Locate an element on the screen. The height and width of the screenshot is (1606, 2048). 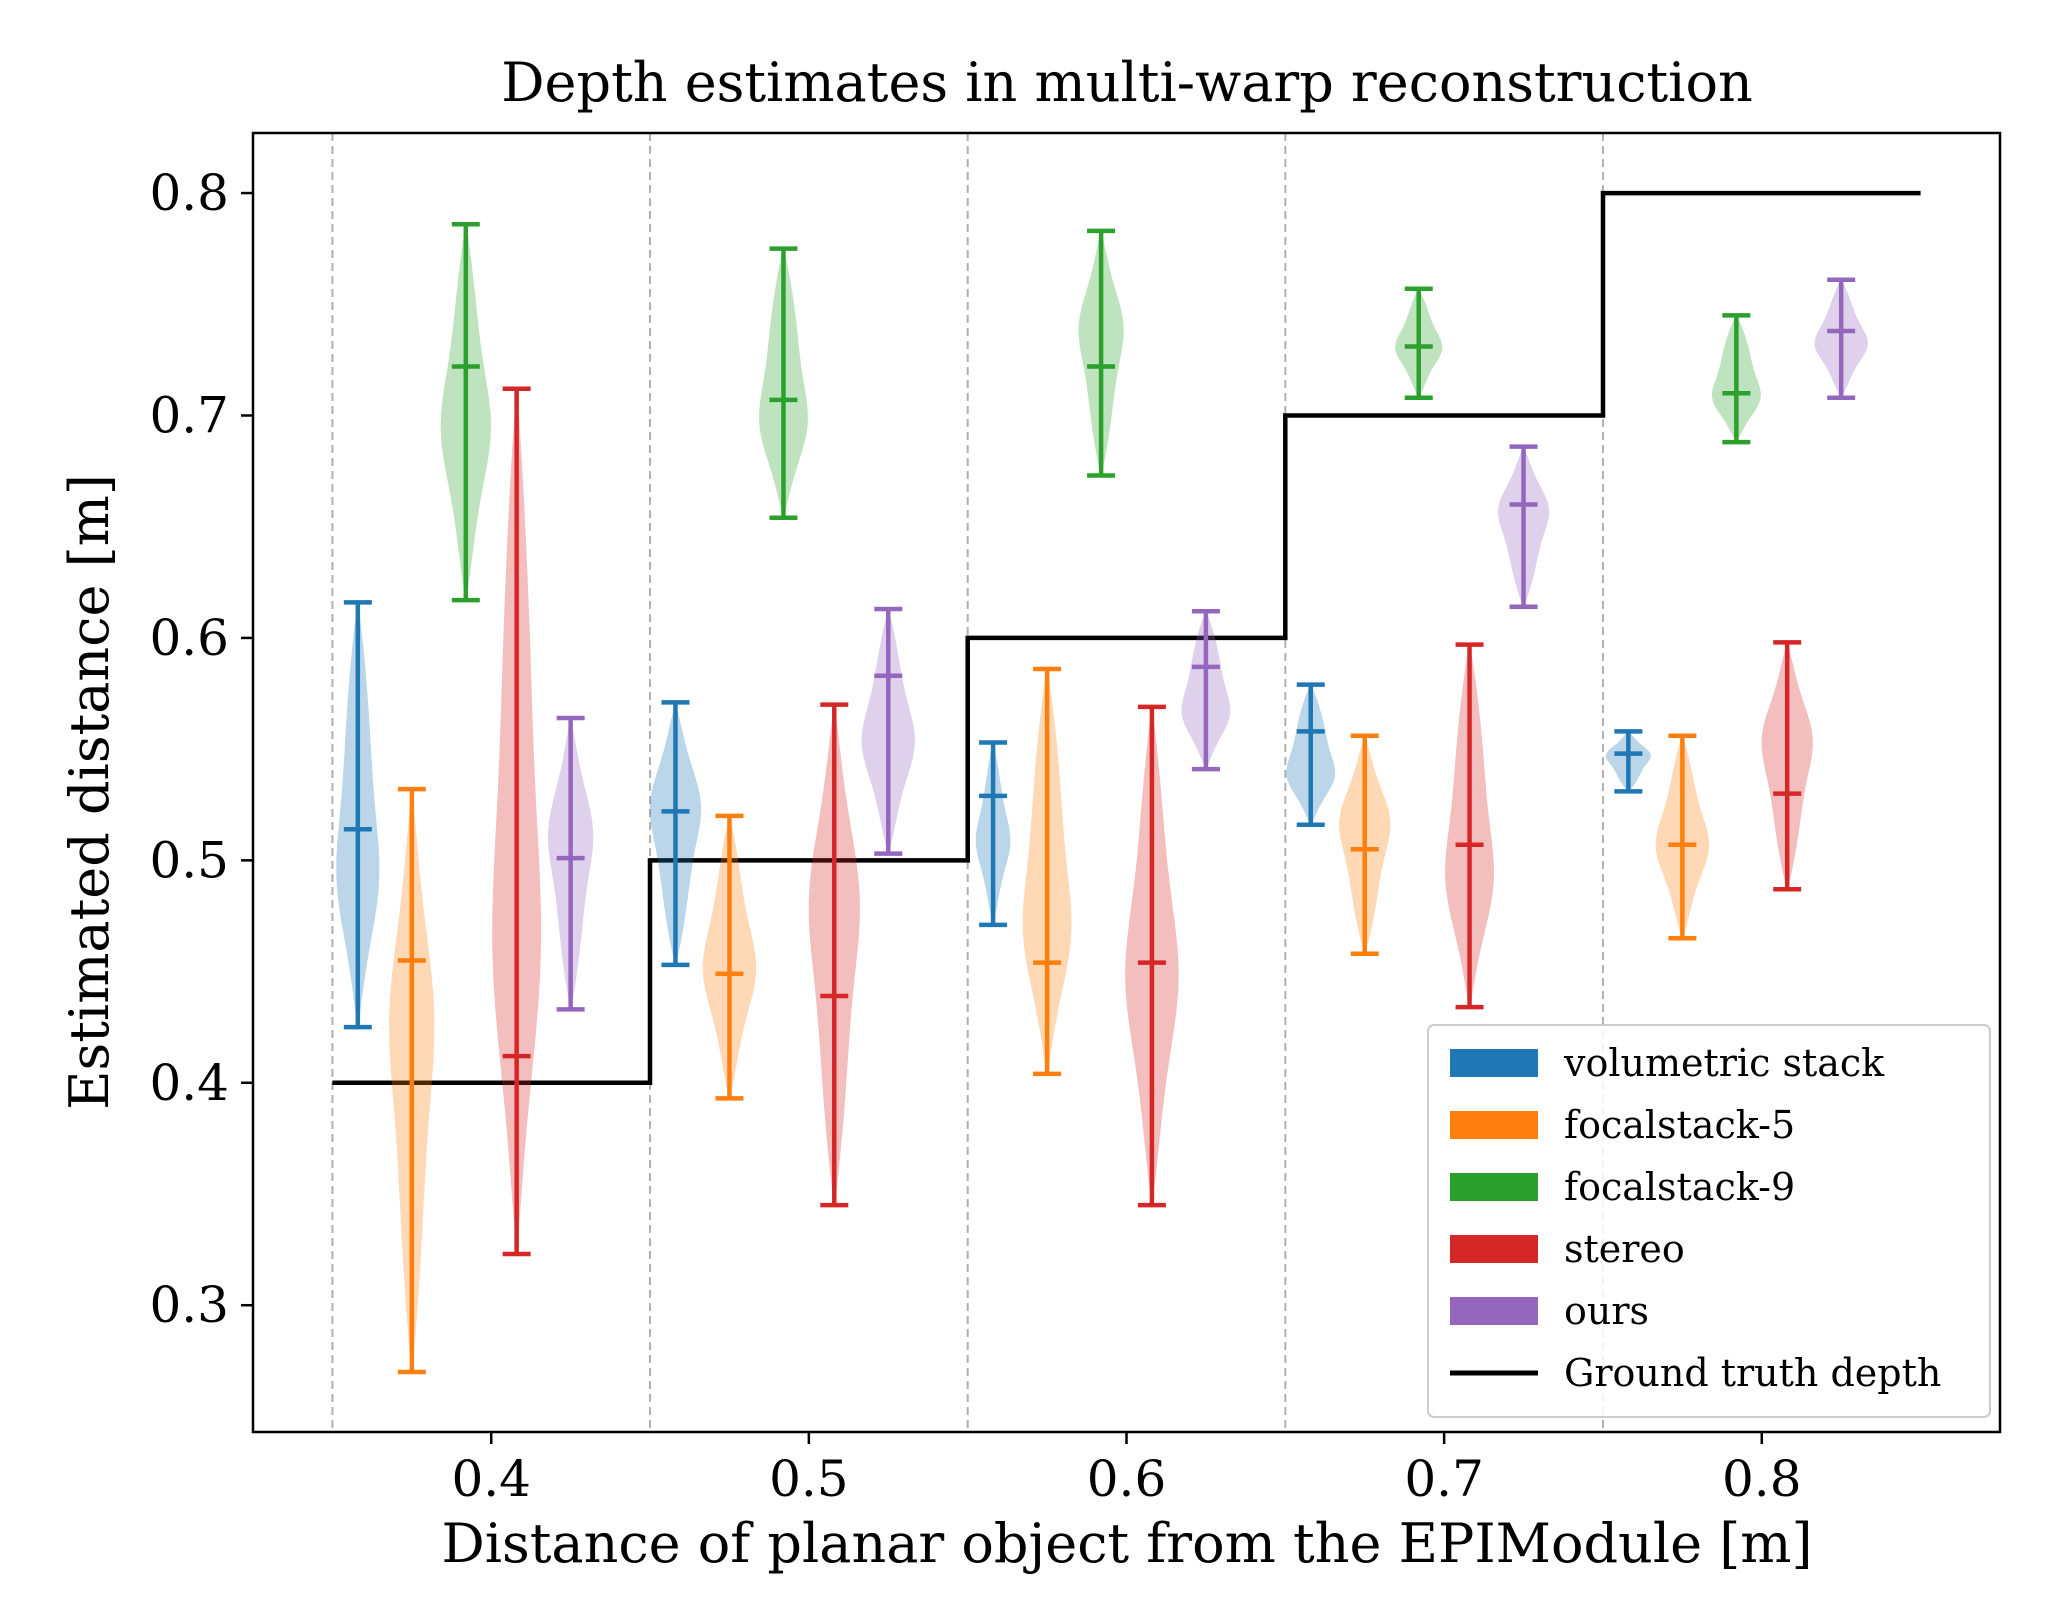
y-tick-label: 0.6 is located at coordinates (189, 638).